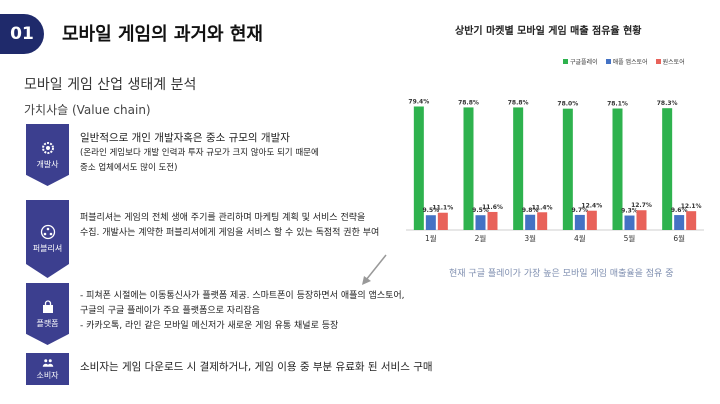 This screenshot has width=720, height=404. Describe the element at coordinates (530, 238) in the screenshot. I see `x-tick-label-3: 3월` at that location.